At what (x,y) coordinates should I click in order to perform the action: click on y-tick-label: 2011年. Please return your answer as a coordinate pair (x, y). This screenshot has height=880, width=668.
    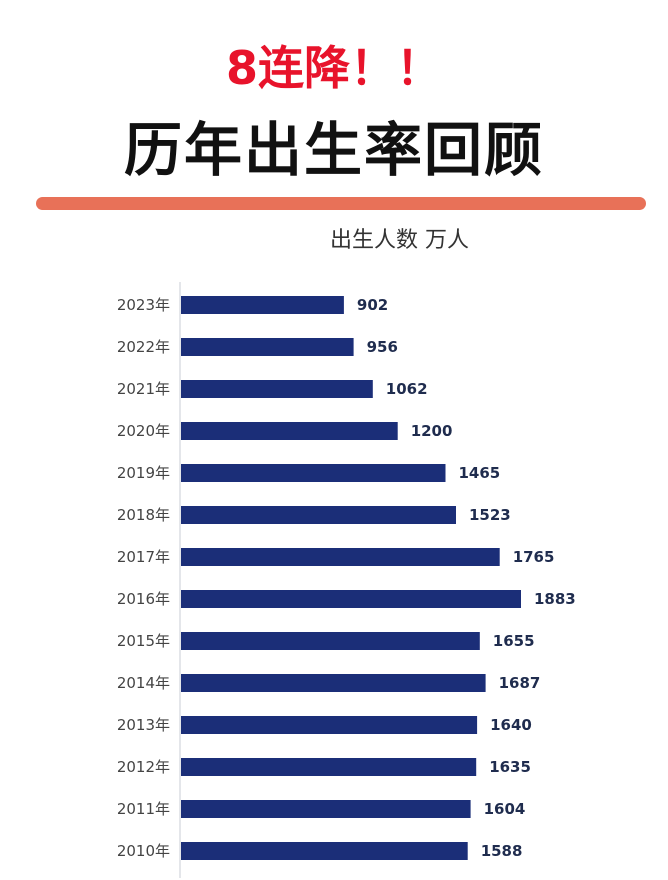
    Looking at the image, I should click on (143, 809).